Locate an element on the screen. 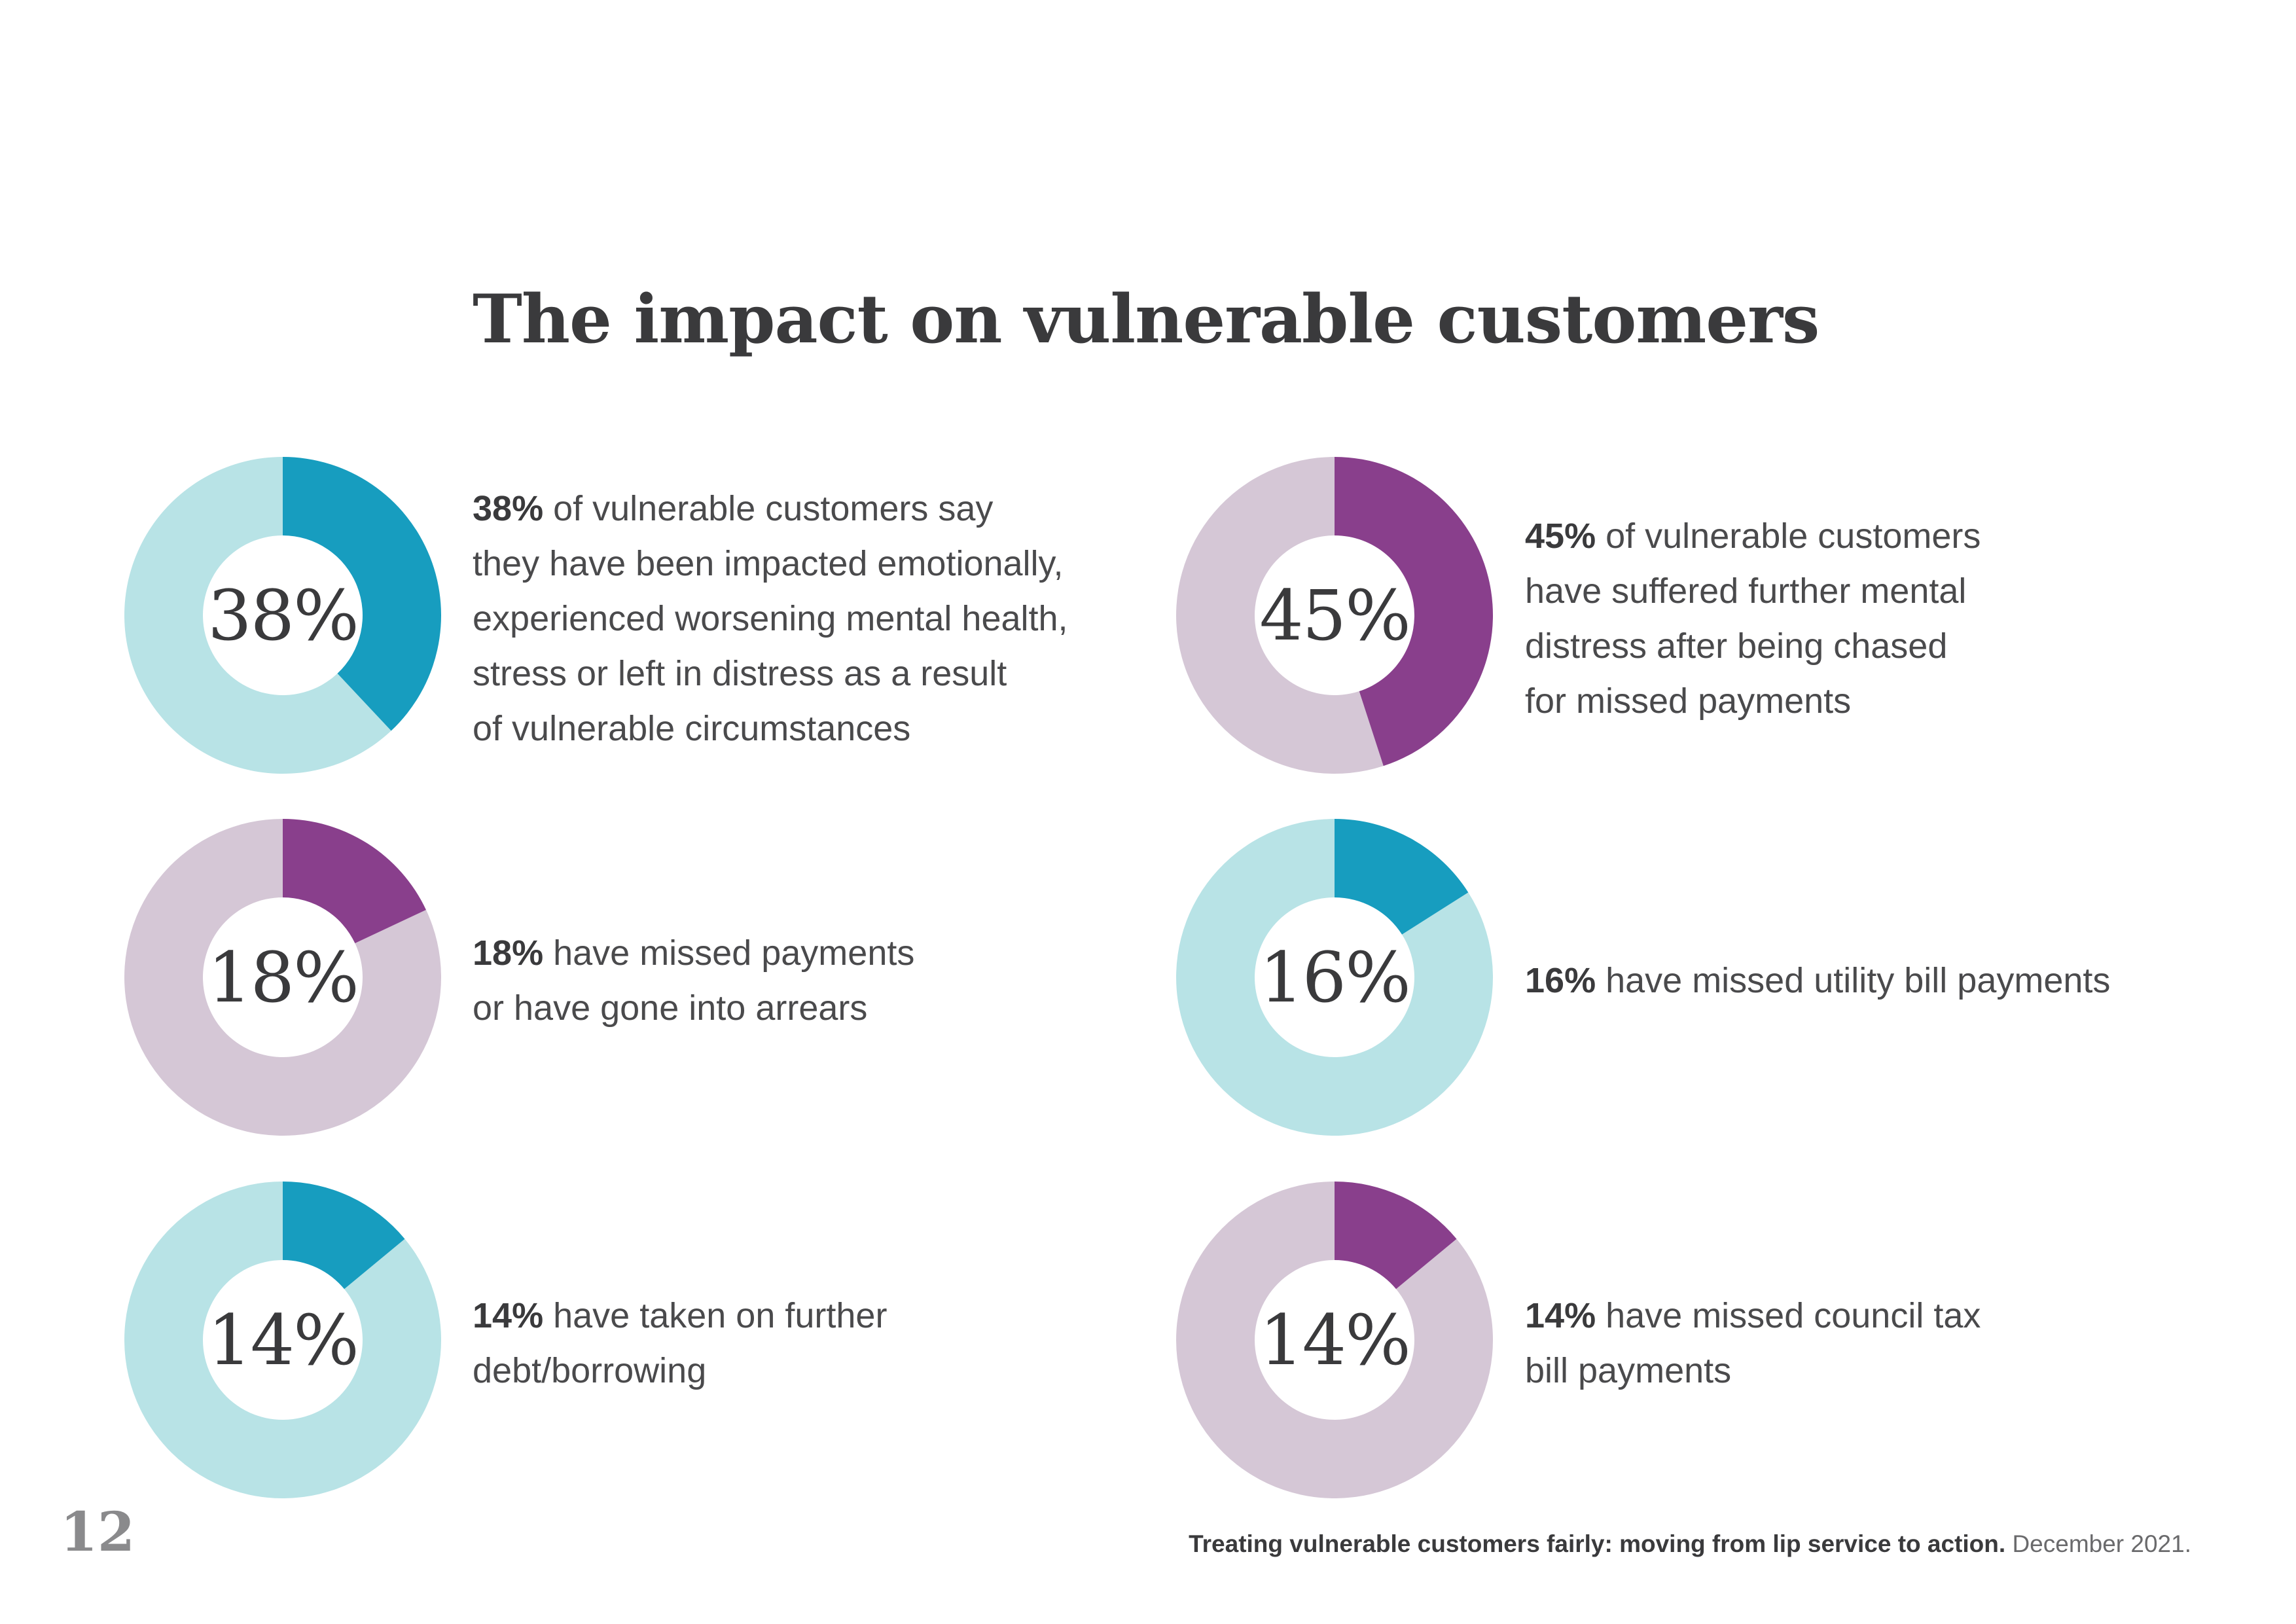  stat-value-4: 16% is located at coordinates (1560, 980).